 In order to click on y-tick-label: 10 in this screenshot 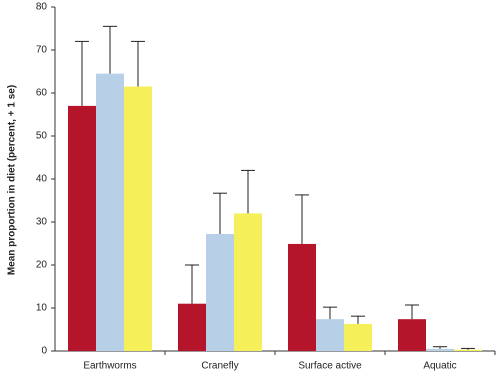, I will do `click(42, 308)`.